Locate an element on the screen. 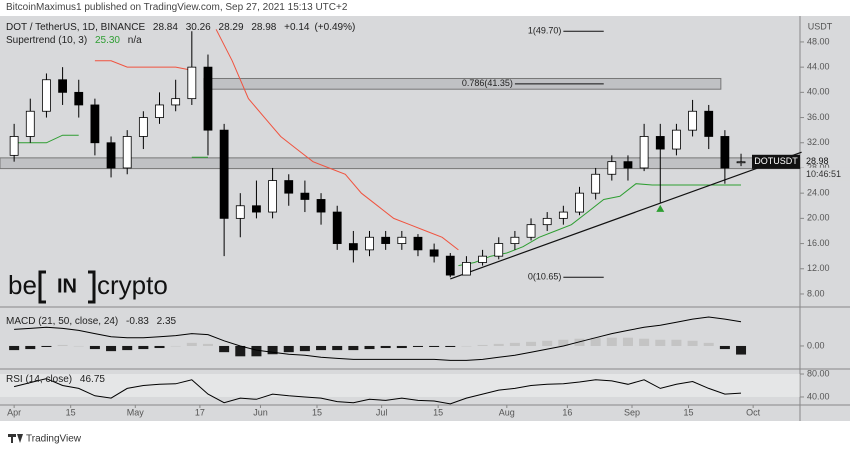 This screenshot has height=450, width=850. change: +0.14 is located at coordinates (297, 27).